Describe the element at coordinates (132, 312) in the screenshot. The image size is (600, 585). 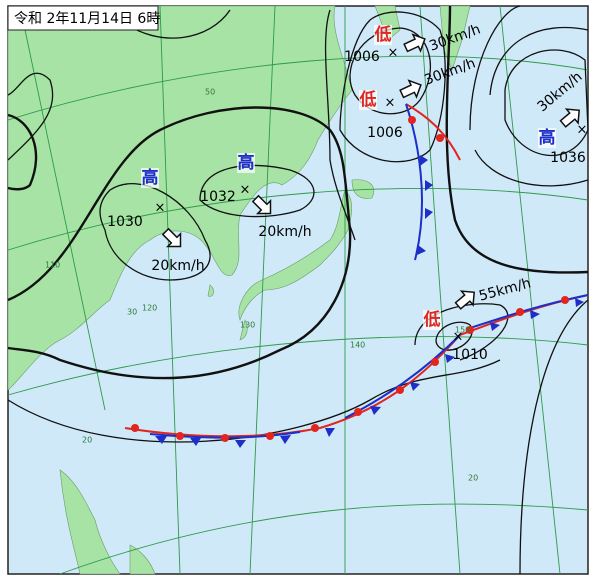
I see `graticule-label: 30` at that location.